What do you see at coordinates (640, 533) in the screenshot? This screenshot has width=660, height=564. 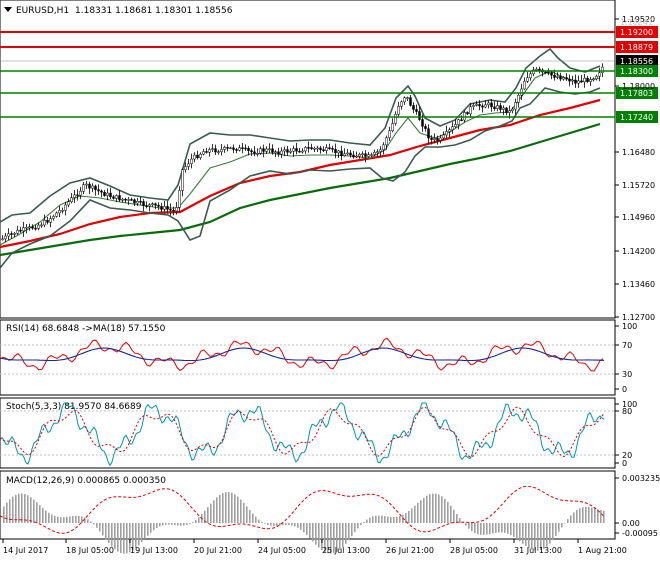 I see `macd-axis-label: -0.00095` at bounding box center [640, 533].